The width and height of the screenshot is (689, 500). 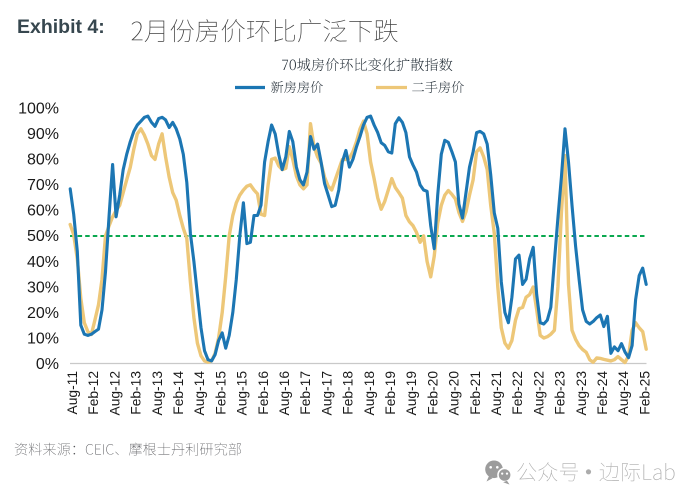 I want to click on svg-text: 90%, so click(x=43, y=134).